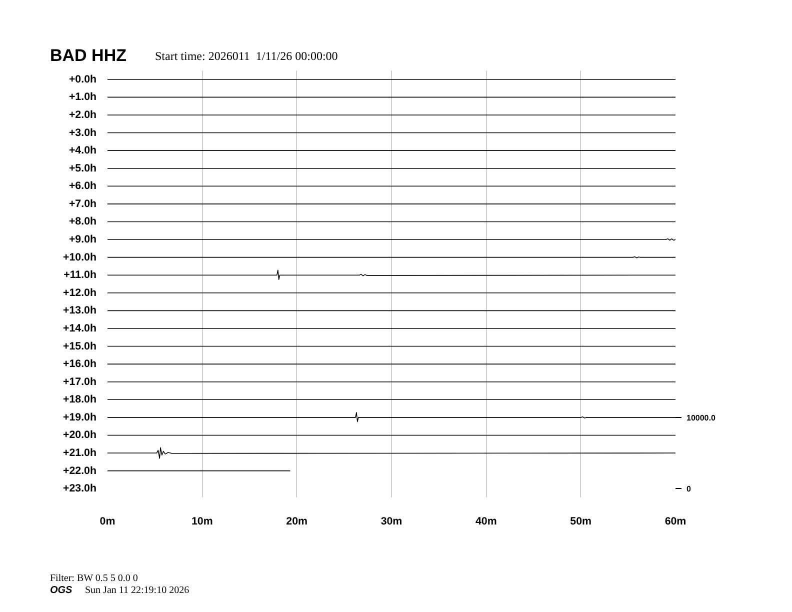 The image size is (792, 612). I want to click on y-tick-label: +12.0h, so click(80, 292).